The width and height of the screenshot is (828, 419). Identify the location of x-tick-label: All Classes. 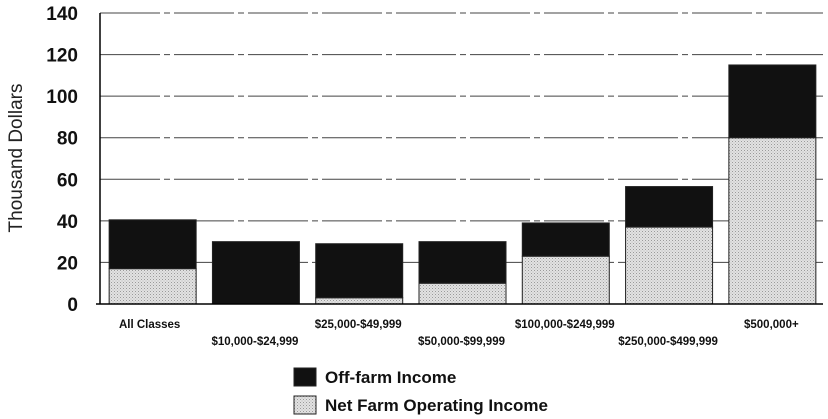
(149, 325).